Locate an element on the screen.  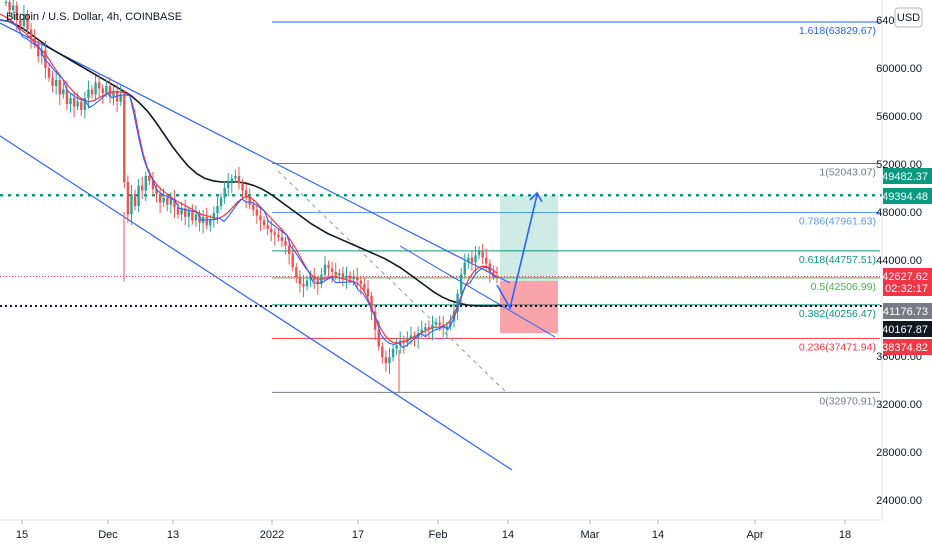
x-tick-label: 2022 is located at coordinates (272, 535).